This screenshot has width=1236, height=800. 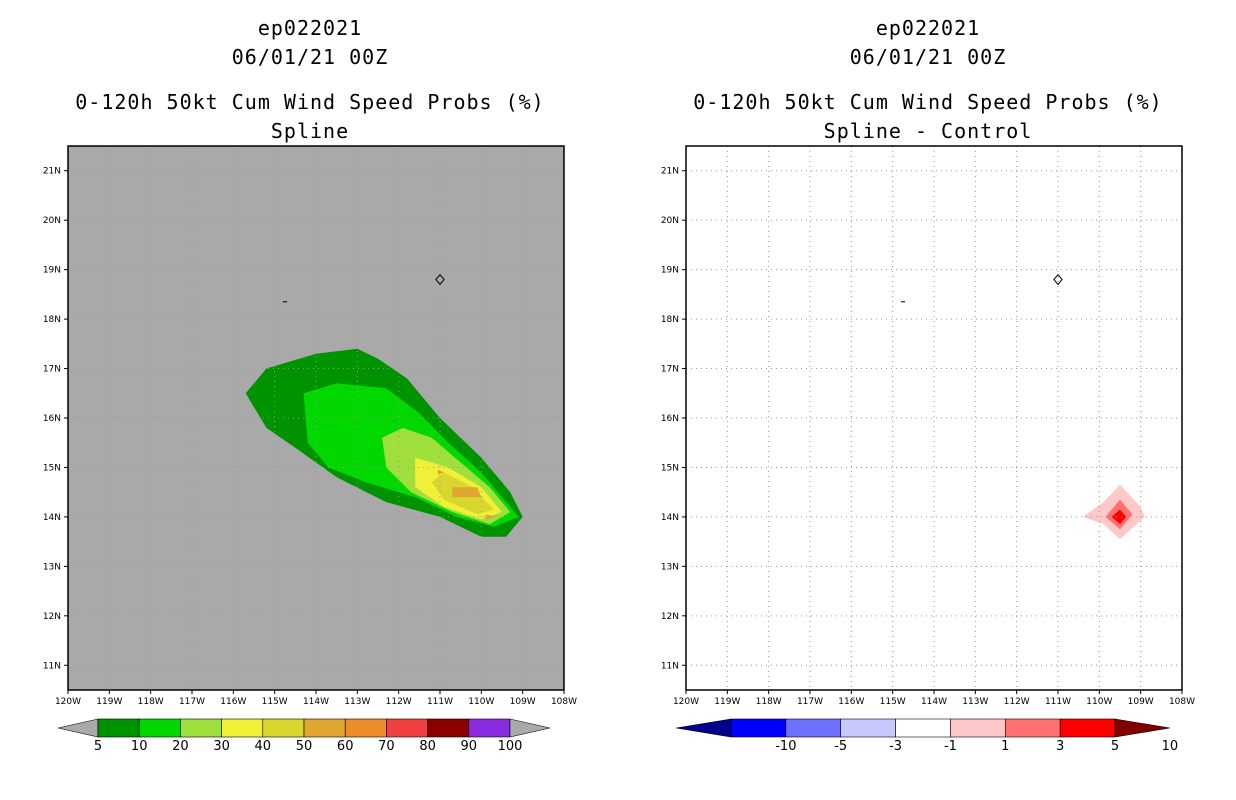 What do you see at coordinates (52, 518) in the screenshot?
I see `left-y-tick-label: 14N` at bounding box center [52, 518].